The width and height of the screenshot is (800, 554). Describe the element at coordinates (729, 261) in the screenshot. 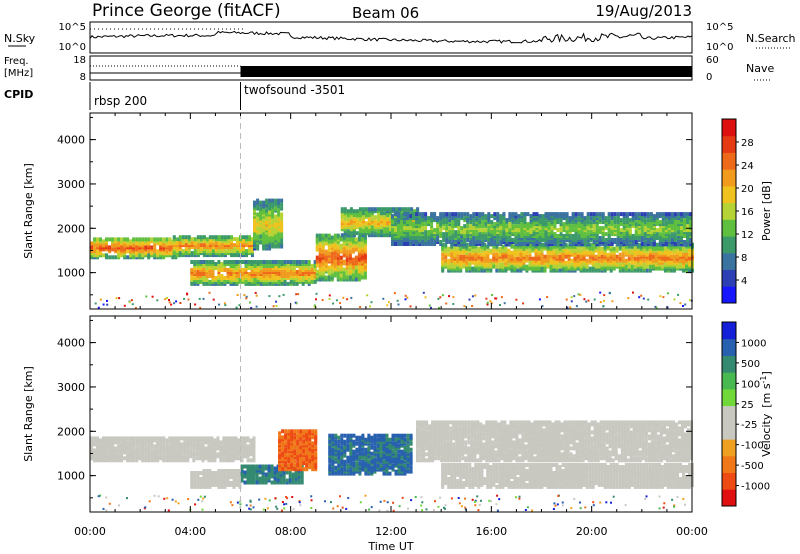

I see `colorbar-swatch` at that location.